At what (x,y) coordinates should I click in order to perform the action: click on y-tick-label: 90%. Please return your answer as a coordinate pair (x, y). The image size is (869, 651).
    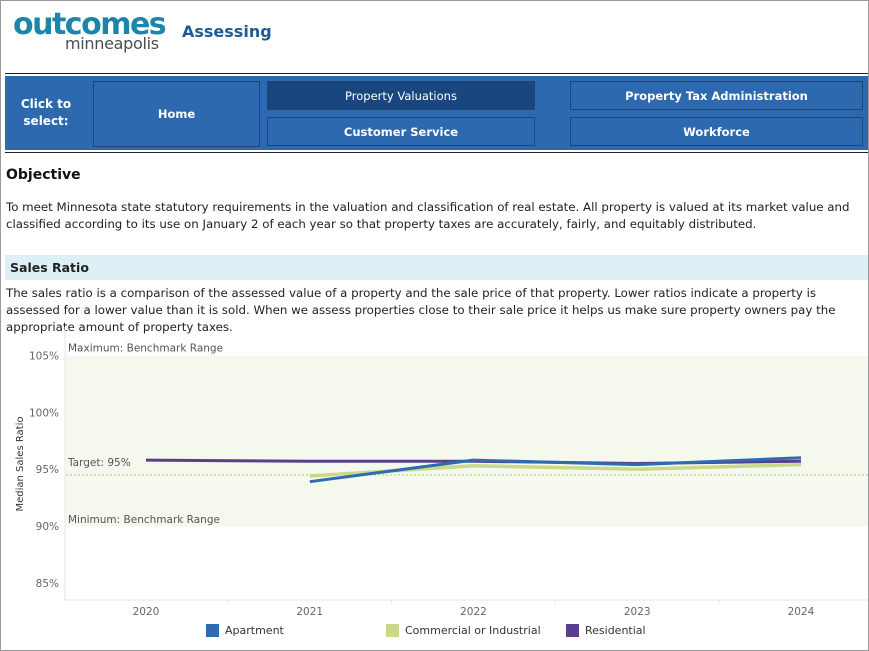
    Looking at the image, I should click on (47, 527).